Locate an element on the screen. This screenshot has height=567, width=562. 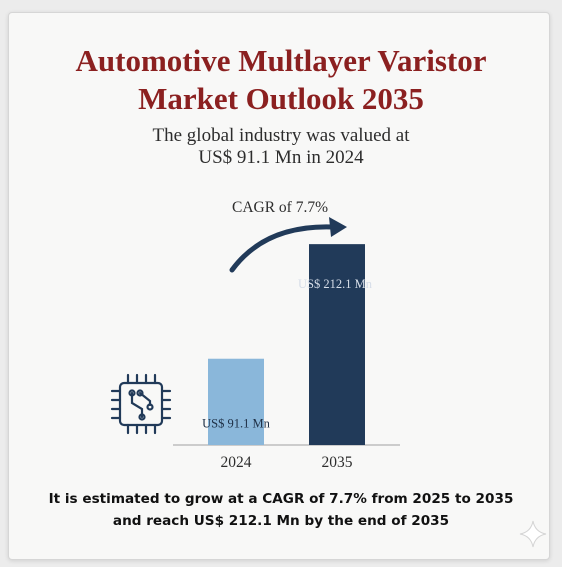
title-line-1: Automotive Multlayer Varistor is located at coordinates (281, 60).